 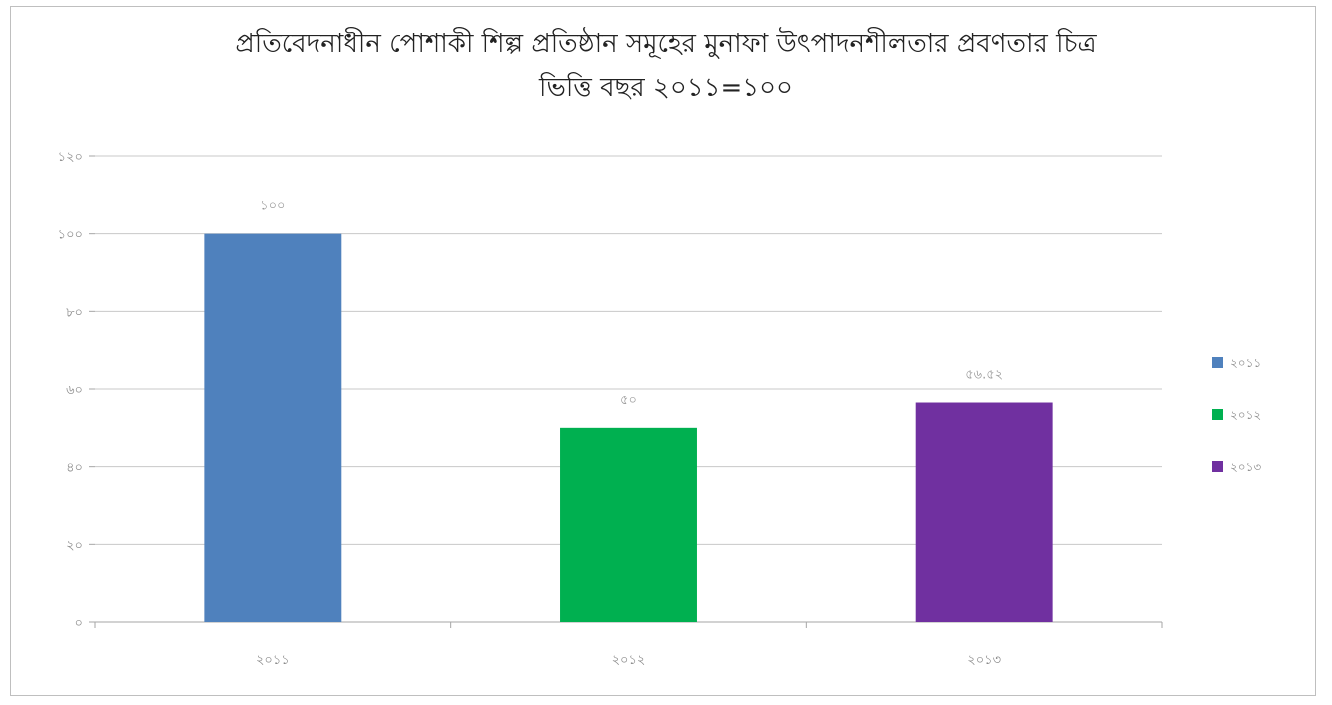 I want to click on x-tick-label: ২০১৩, so click(x=984, y=660).